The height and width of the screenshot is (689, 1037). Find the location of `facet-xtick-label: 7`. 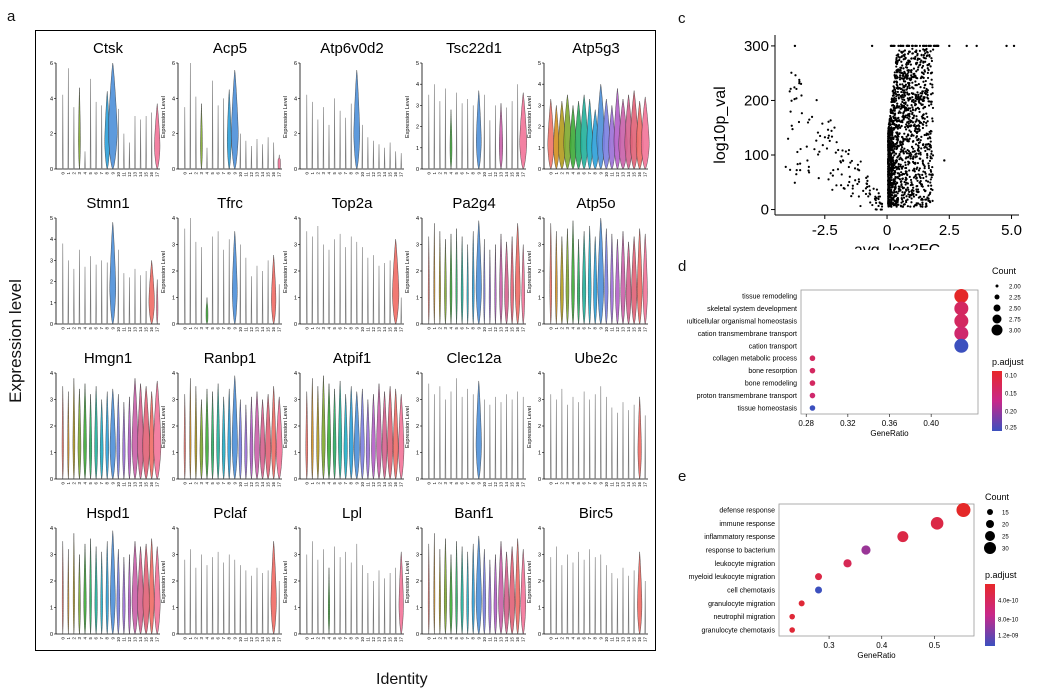

facet-xtick-label: 7 is located at coordinates (101, 638).